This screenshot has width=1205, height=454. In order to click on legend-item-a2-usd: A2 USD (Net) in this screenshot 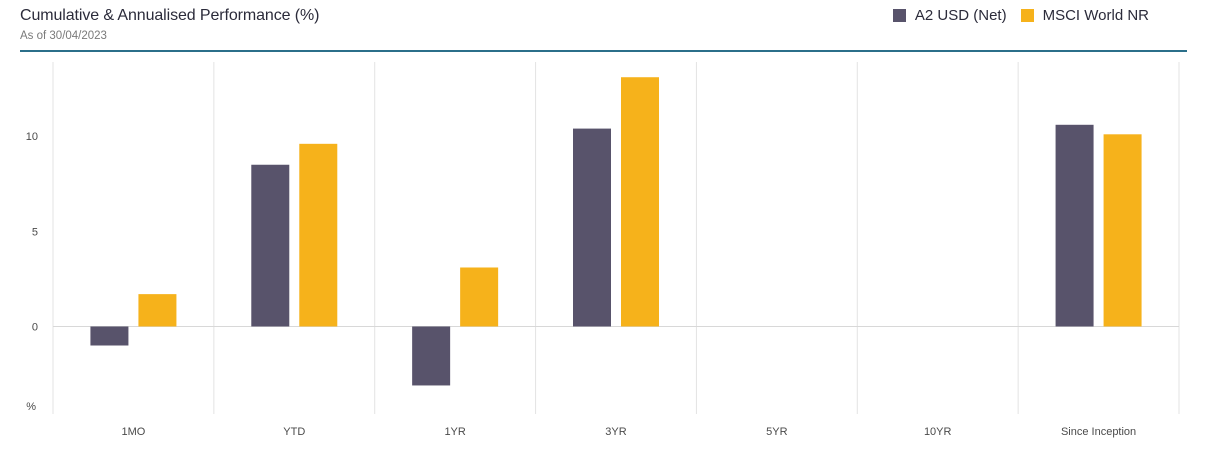, I will do `click(949, 15)`.